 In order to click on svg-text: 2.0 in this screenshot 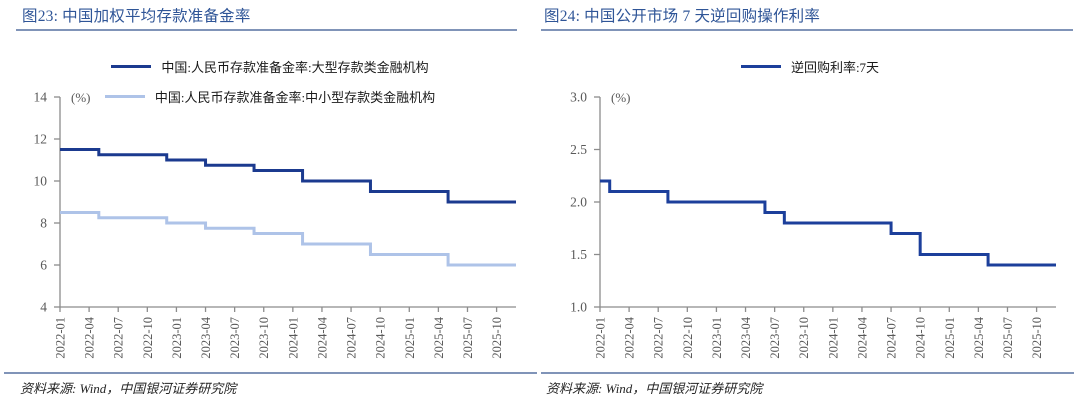, I will do `click(578, 202)`.